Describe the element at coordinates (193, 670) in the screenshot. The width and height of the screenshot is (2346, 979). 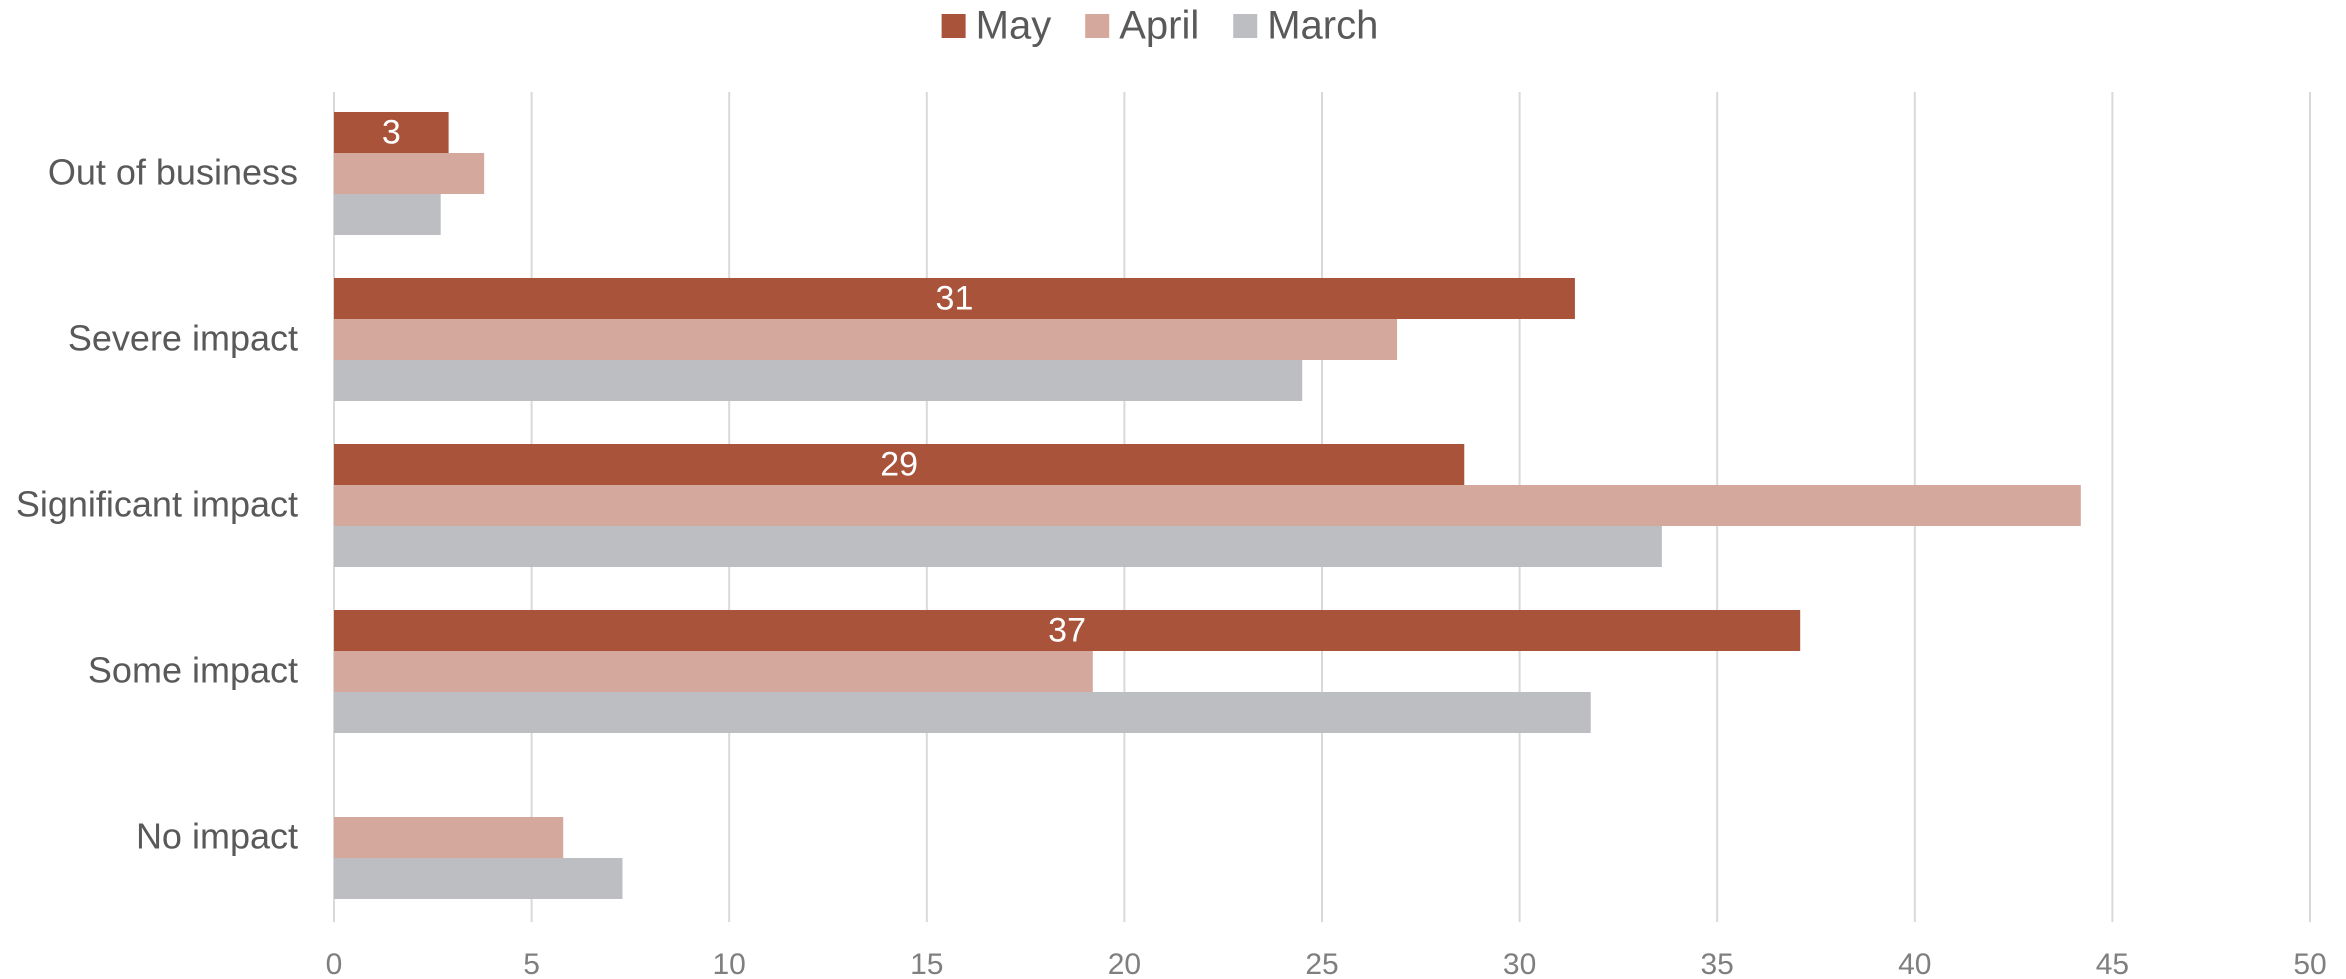
I see `category-label: Some impact` at that location.